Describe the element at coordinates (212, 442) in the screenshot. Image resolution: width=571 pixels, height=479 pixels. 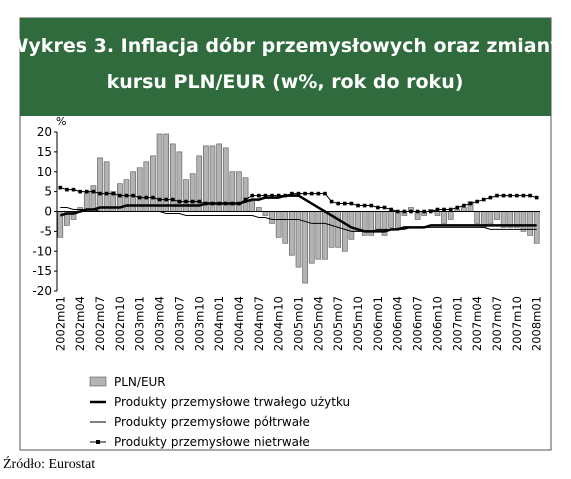
I see `legend-label: Produkty przemysłowe nietrwałe` at that location.